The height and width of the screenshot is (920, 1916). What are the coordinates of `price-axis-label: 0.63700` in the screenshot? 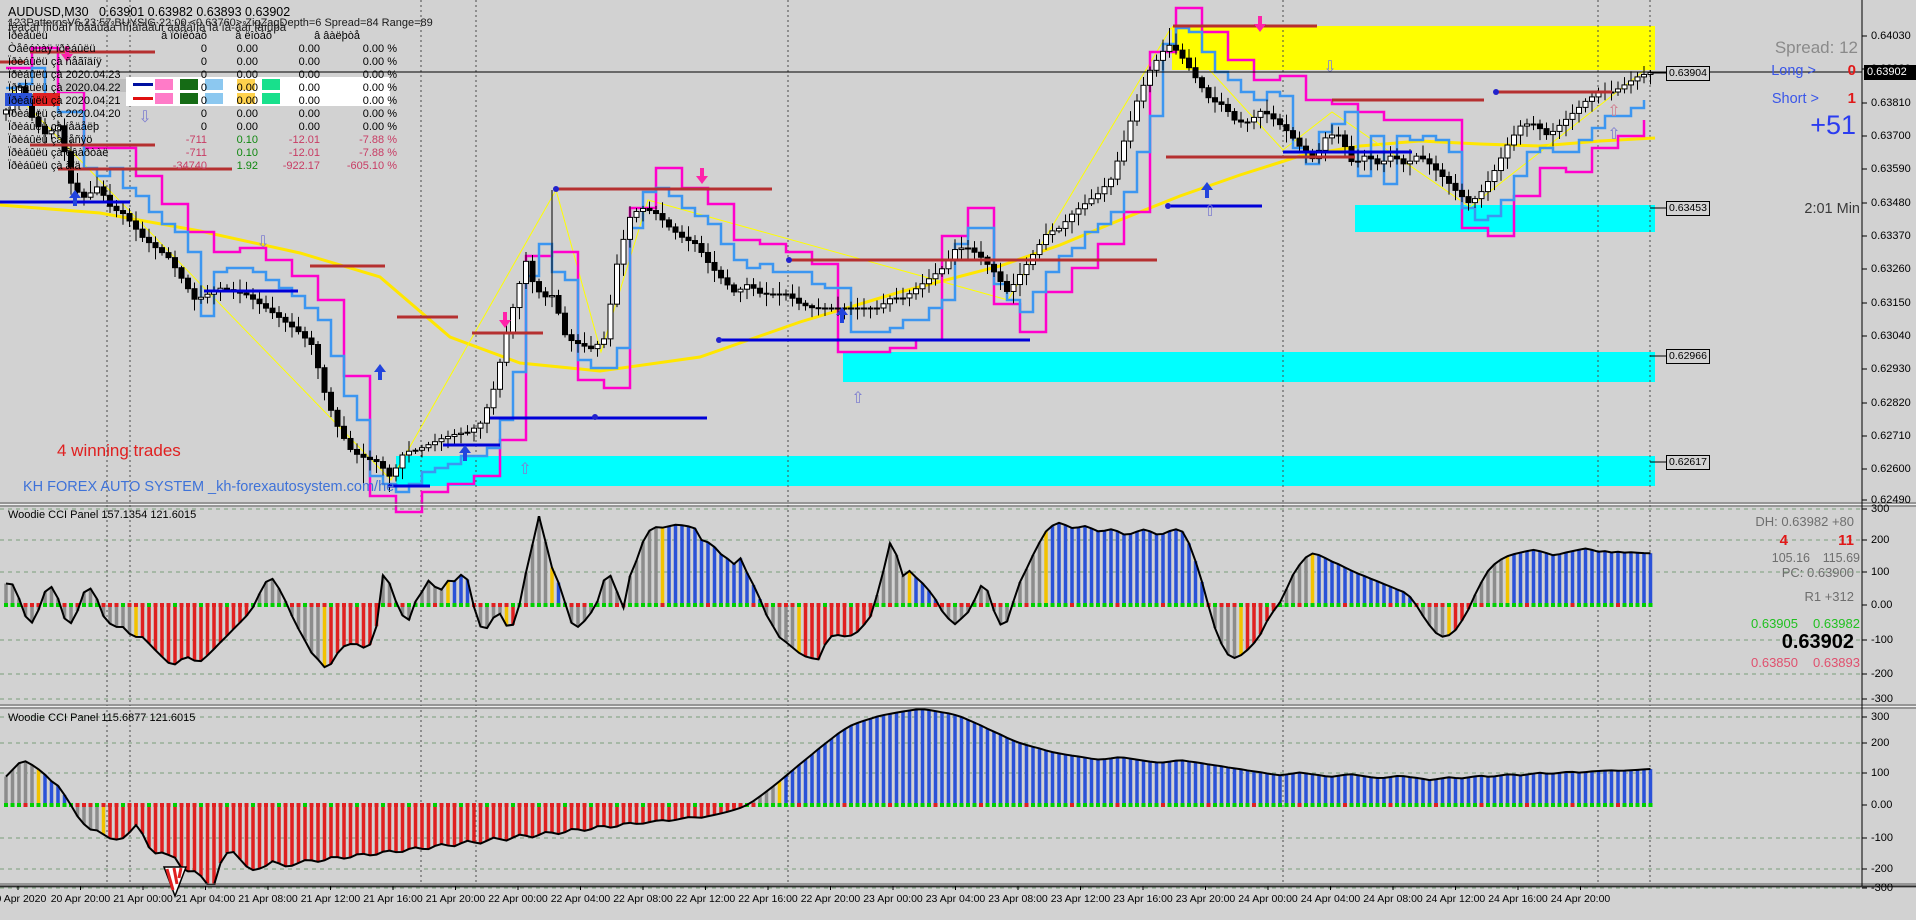 It's located at (1891, 136).